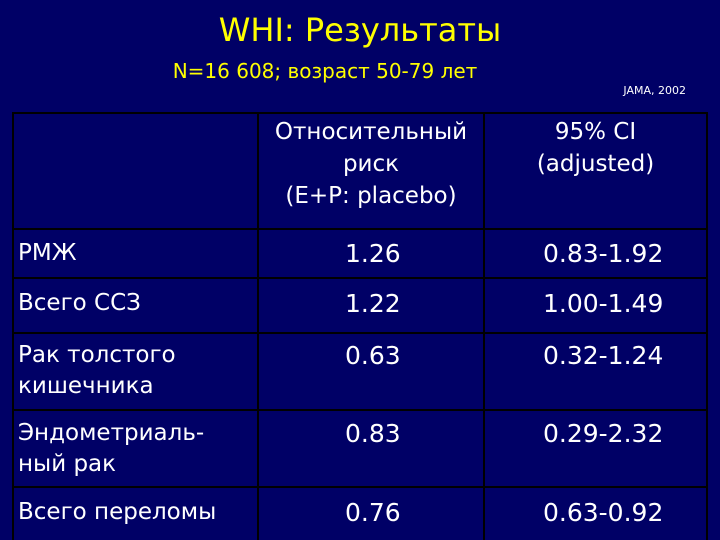 This screenshot has height=540, width=720. What do you see at coordinates (373, 512) in the screenshot?
I see `relative-risk-value: 0.76` at bounding box center [373, 512].